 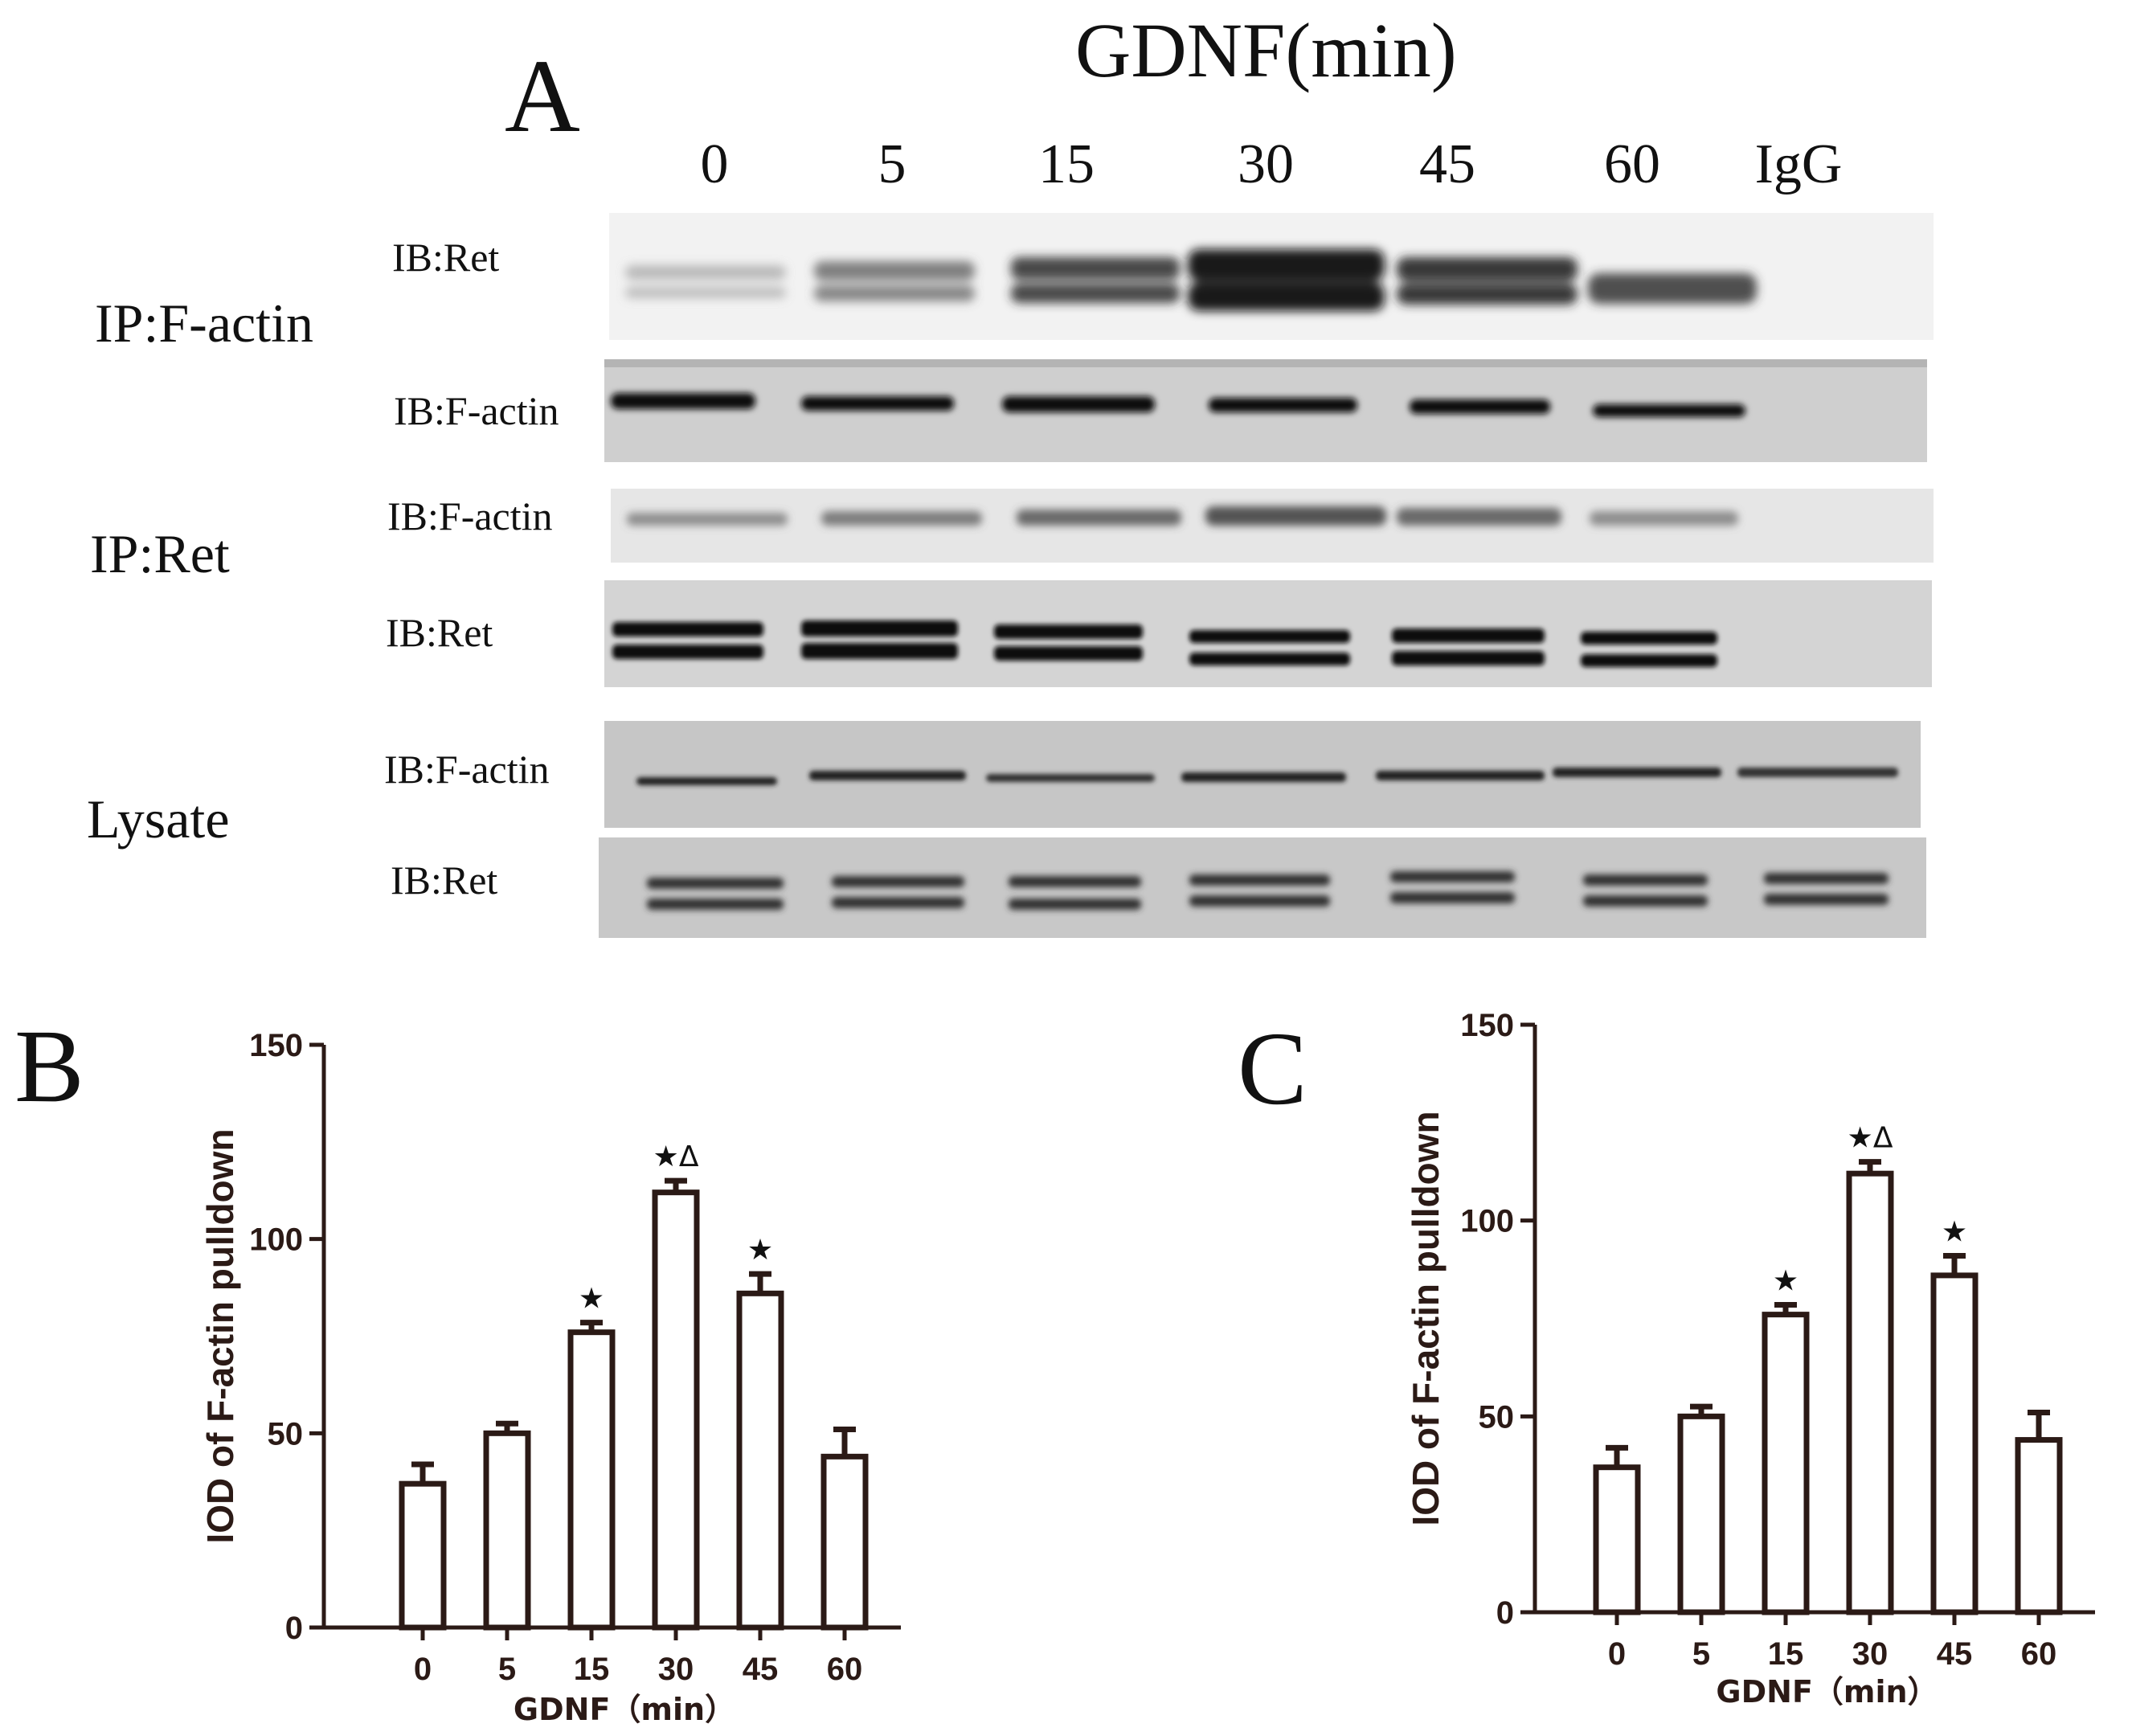 What do you see at coordinates (892, 164) in the screenshot?
I see `lane-label-5: 5` at bounding box center [892, 164].